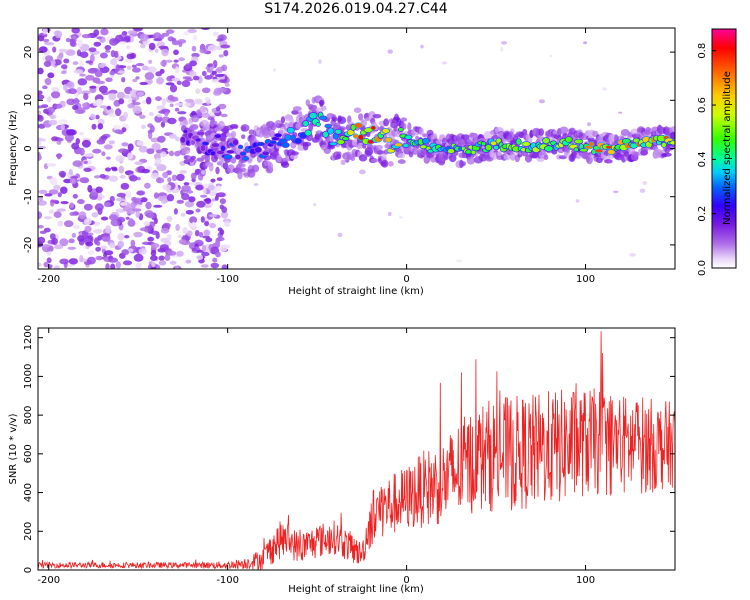 Image resolution: width=750 pixels, height=600 pixels. What do you see at coordinates (28, 376) in the screenshot?
I see `y-tick-label: 1000` at bounding box center [28, 376].